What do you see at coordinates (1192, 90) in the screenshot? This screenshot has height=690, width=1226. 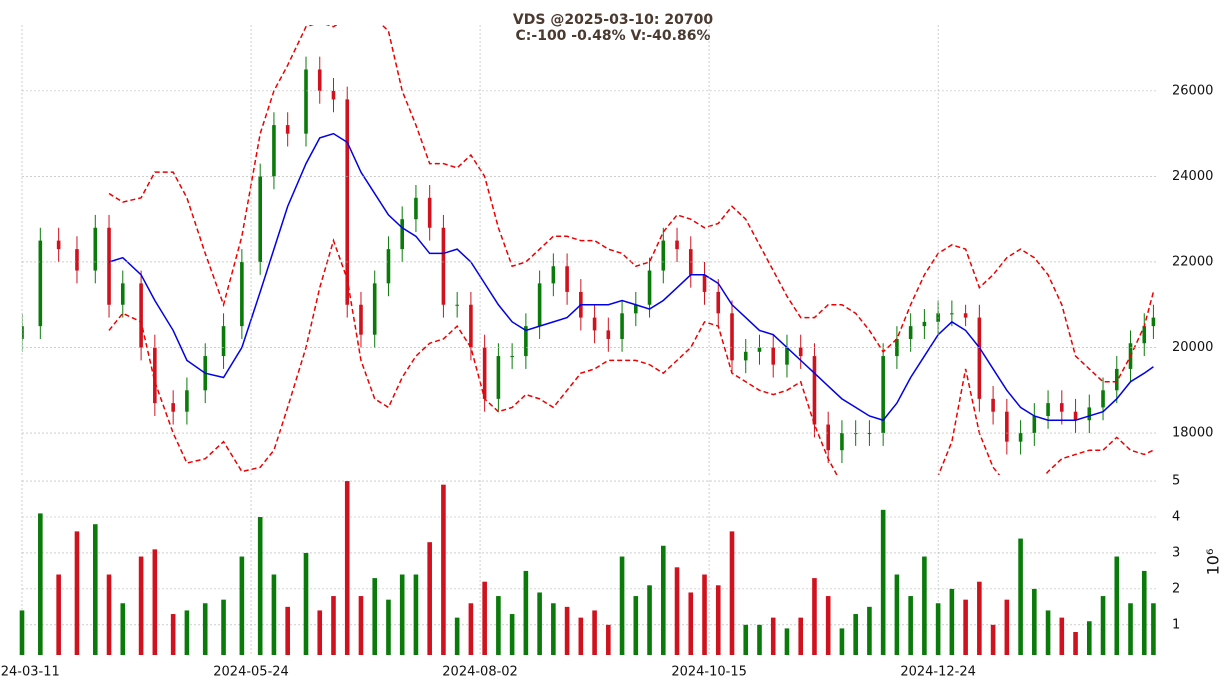 I see `y-tick-label: 26000` at bounding box center [1192, 90].